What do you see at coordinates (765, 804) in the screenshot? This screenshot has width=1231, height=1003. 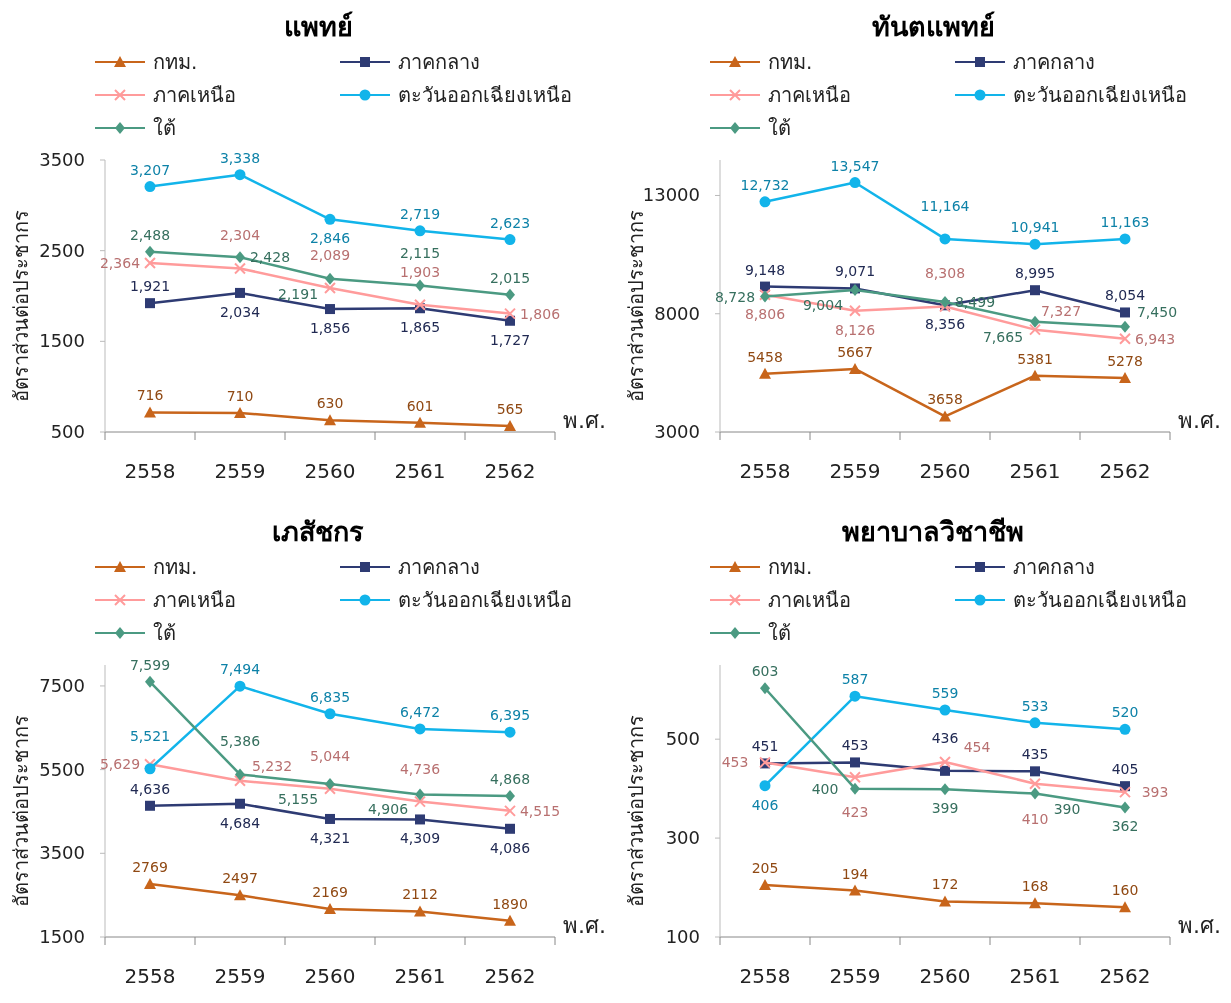 I see `data-label: 406` at bounding box center [765, 804].